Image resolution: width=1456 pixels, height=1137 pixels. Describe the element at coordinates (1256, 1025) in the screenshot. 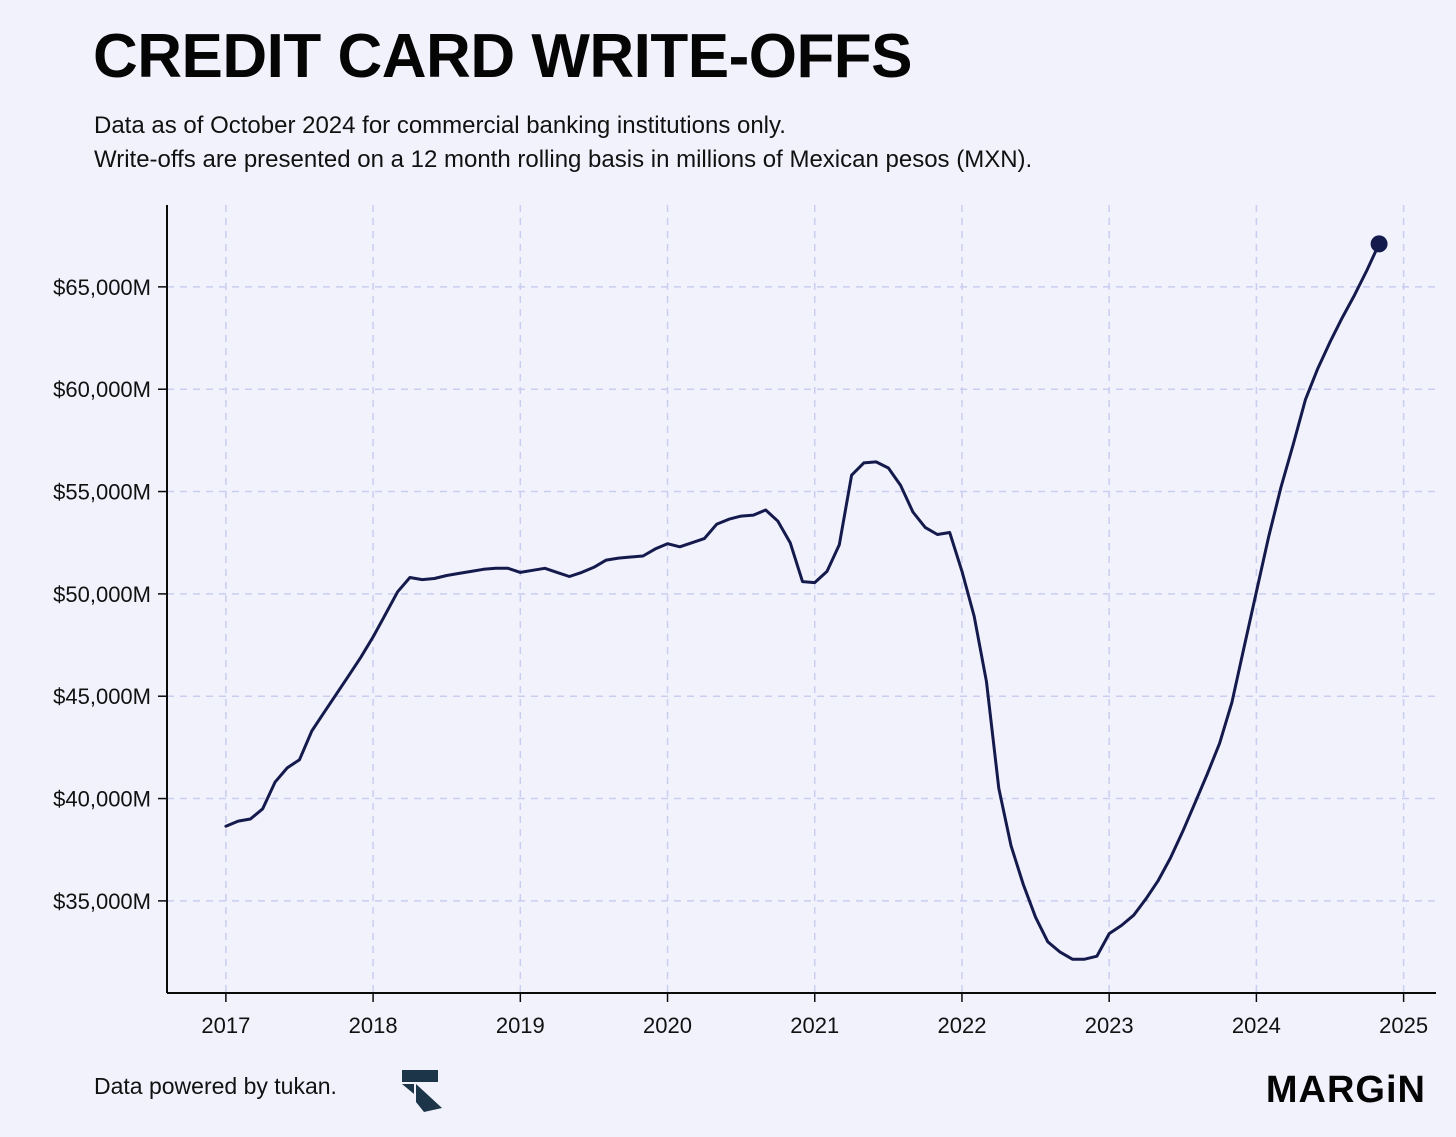

I see `x-tick-label: 2024` at that location.